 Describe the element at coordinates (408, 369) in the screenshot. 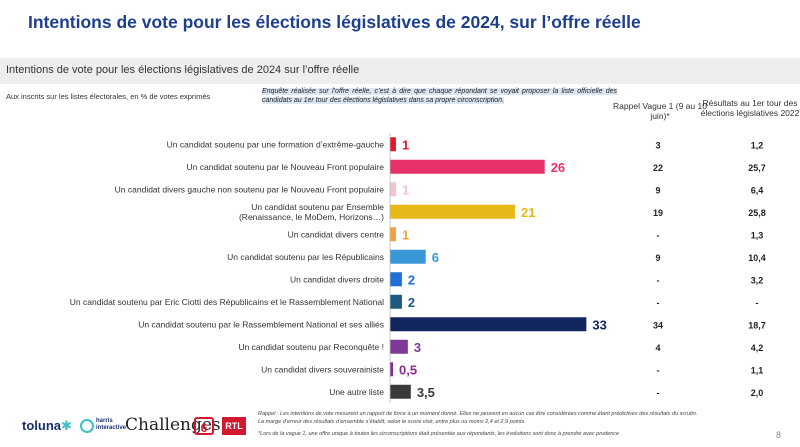

I see `value-label: 0,5` at that location.